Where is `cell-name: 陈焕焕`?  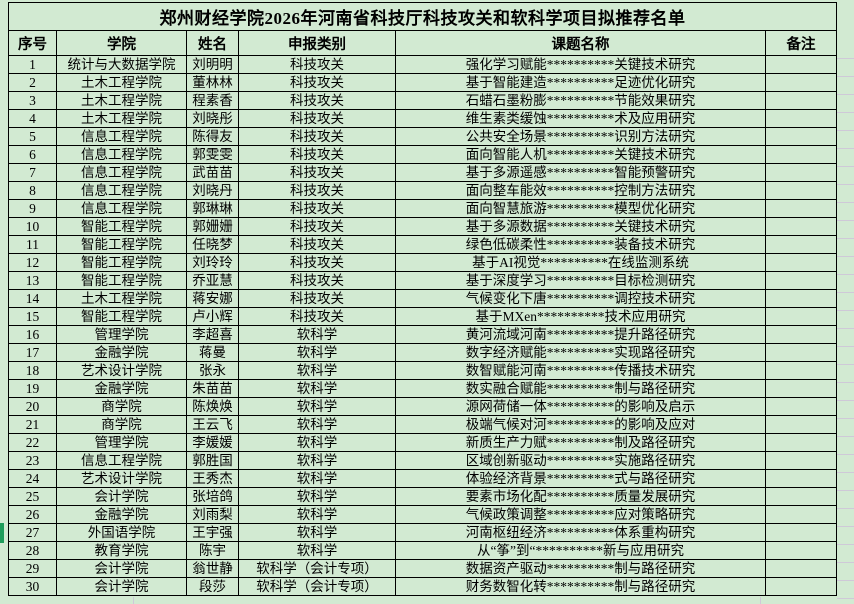
cell-name: 陈焕焕 is located at coordinates (212, 406).